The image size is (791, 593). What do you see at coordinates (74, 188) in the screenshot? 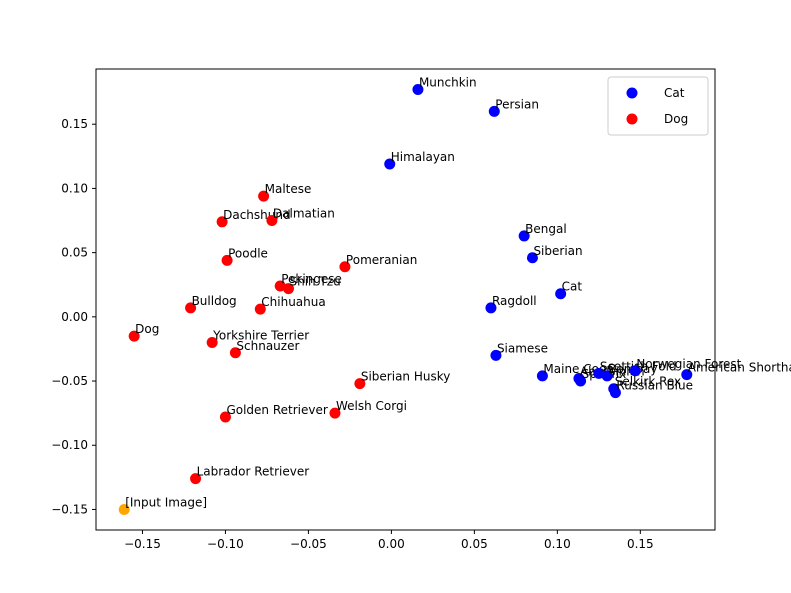
I see `y-tick-label: 0.10` at bounding box center [74, 188].